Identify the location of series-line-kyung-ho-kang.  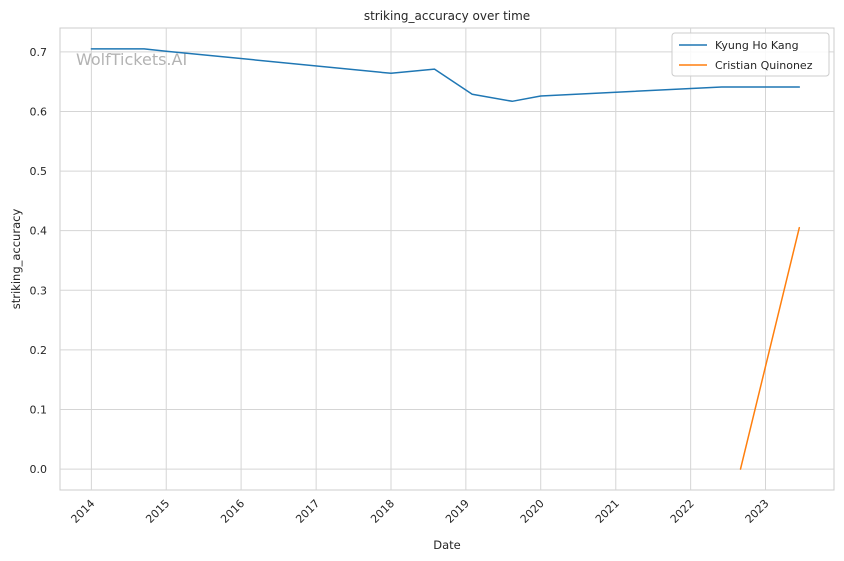
(445, 75).